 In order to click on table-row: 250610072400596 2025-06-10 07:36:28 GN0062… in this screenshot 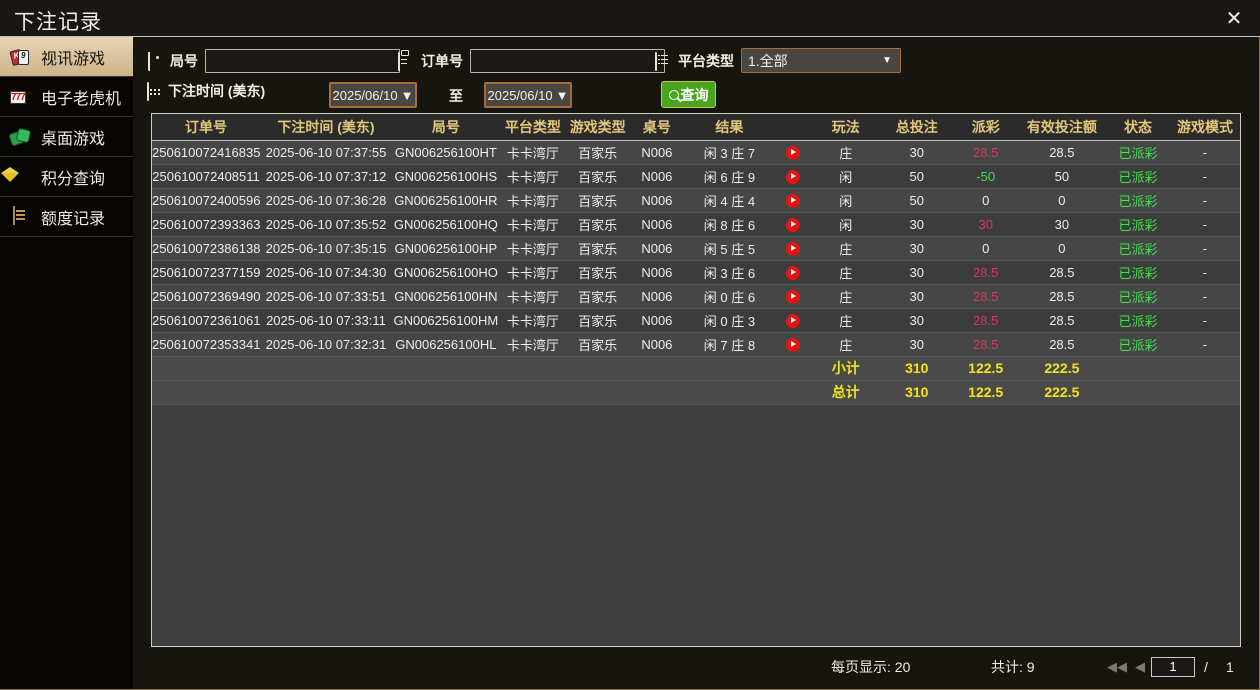, I will do `click(696, 200)`.